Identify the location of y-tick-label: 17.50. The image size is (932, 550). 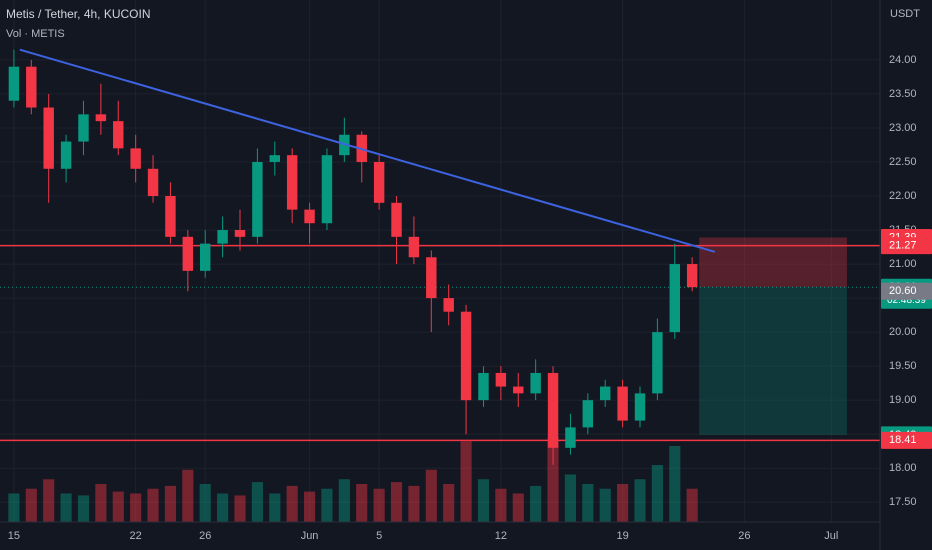
(903, 502).